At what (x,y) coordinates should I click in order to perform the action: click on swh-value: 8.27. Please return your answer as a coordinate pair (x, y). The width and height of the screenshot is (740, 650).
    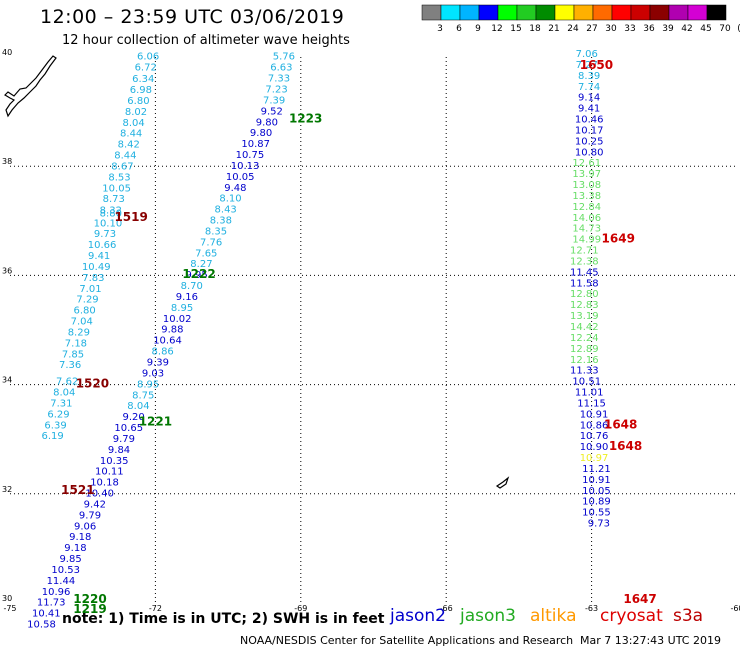
    Looking at the image, I should click on (201, 264).